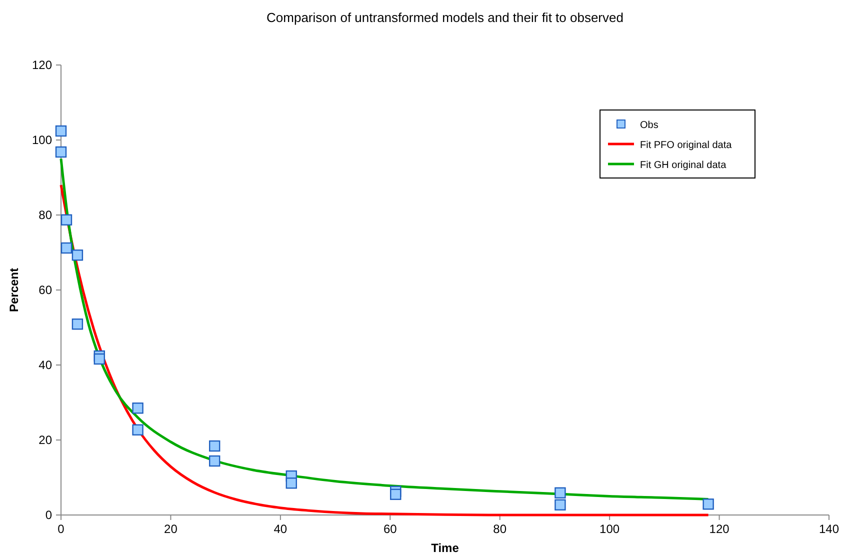 This screenshot has height=560, width=848. What do you see at coordinates (42, 140) in the screenshot?
I see `y-tick-label: 100` at bounding box center [42, 140].